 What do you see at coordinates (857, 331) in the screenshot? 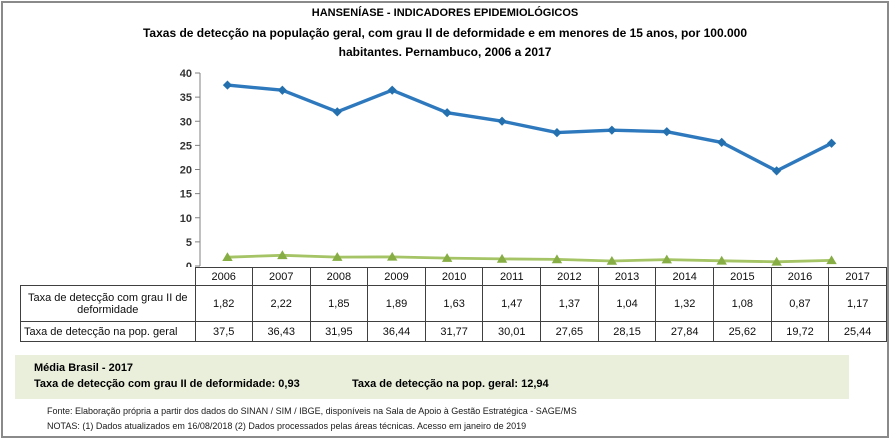
I see `table-cell: 25,44` at bounding box center [857, 331].